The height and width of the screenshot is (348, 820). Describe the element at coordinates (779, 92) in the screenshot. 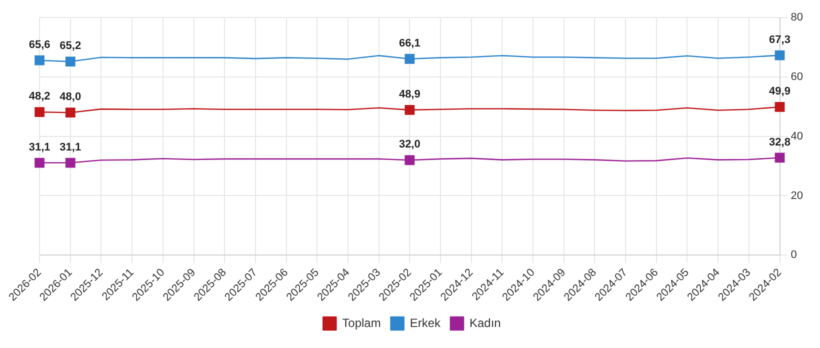

I see `data-label: 49,9` at that location.